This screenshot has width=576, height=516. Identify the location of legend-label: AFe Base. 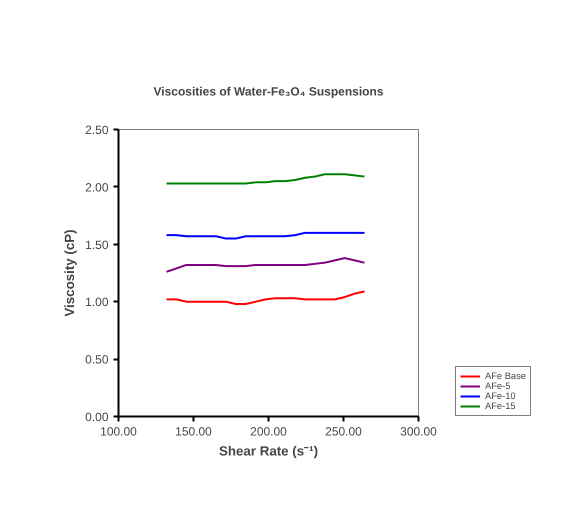
(505, 376).